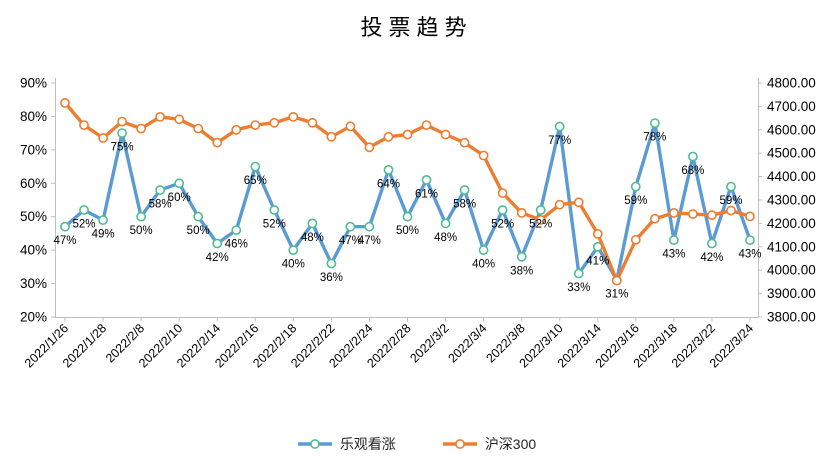 The height and width of the screenshot is (466, 833). Describe the element at coordinates (791, 293) in the screenshot. I see `right-axis-tick-label: 3900.00` at that location.